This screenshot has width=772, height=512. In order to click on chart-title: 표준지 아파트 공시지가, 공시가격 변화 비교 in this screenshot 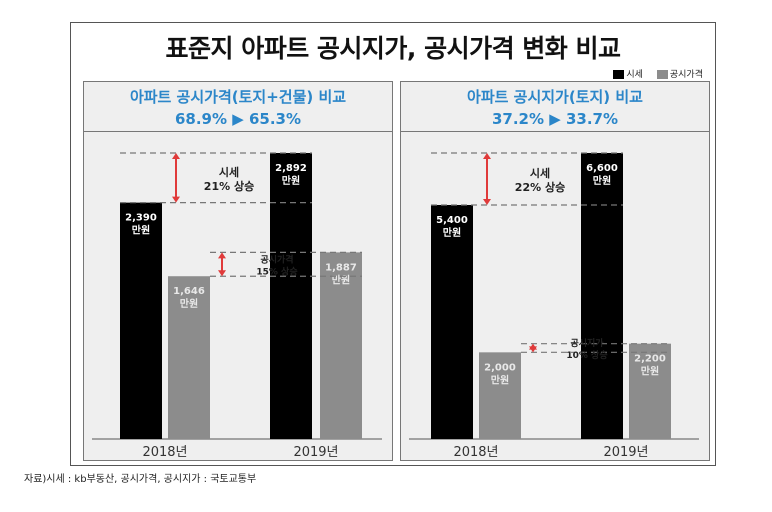, I will do `click(393, 48)`.